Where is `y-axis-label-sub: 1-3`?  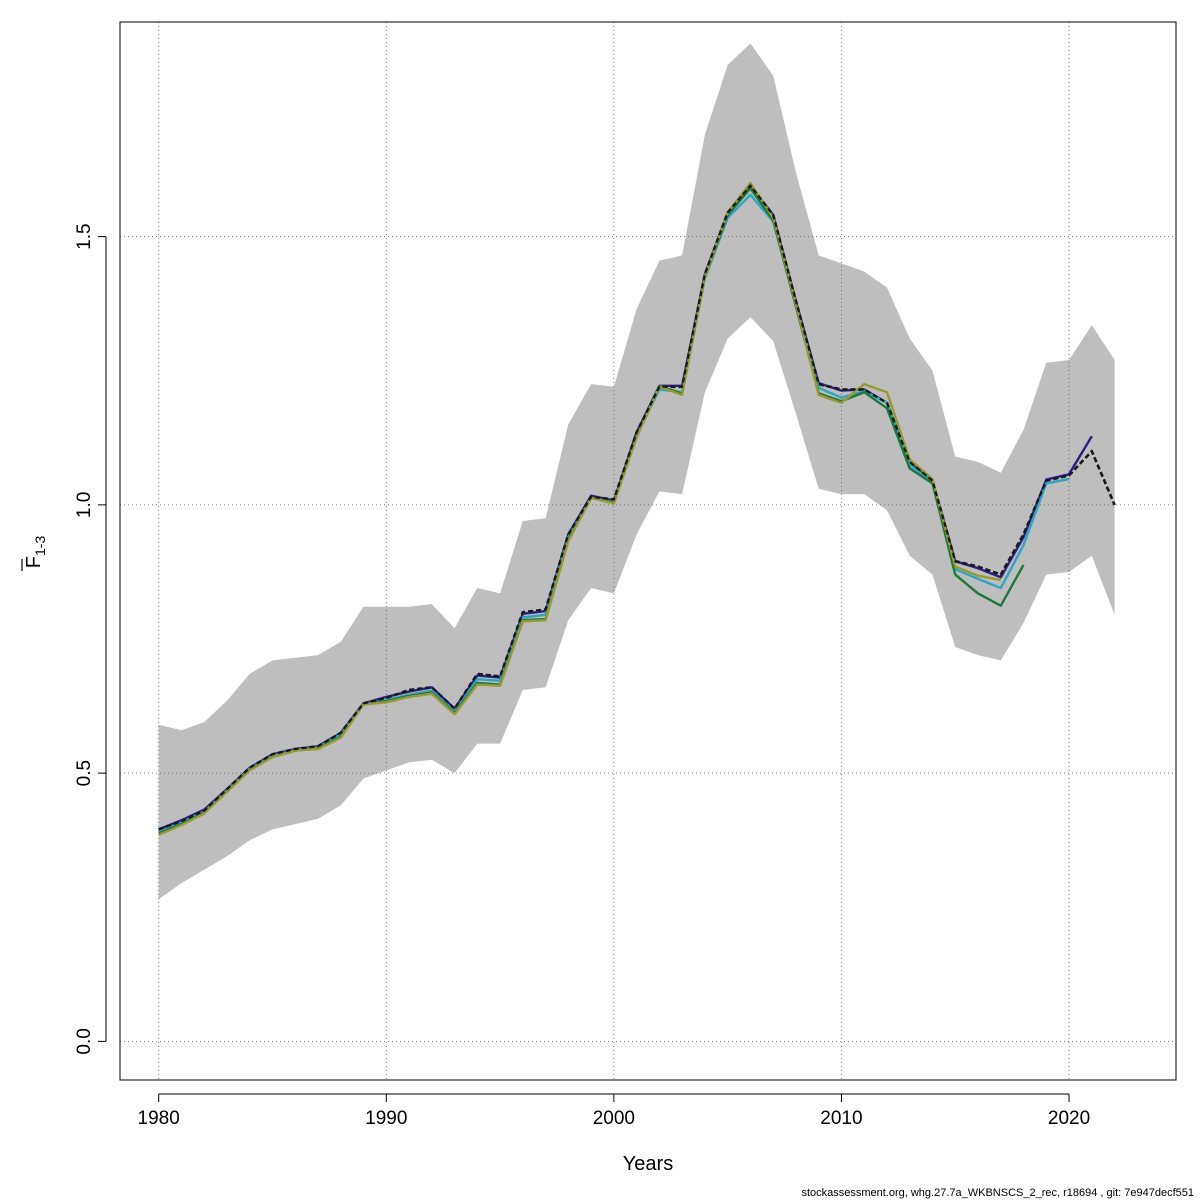 y-axis-label-sub: 1-3 is located at coordinates (40, 546).